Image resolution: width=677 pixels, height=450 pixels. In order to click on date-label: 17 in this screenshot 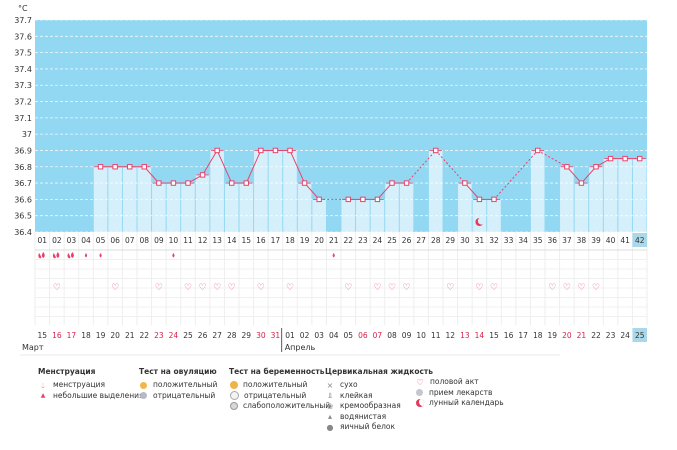, I will do `click(523, 335)`.